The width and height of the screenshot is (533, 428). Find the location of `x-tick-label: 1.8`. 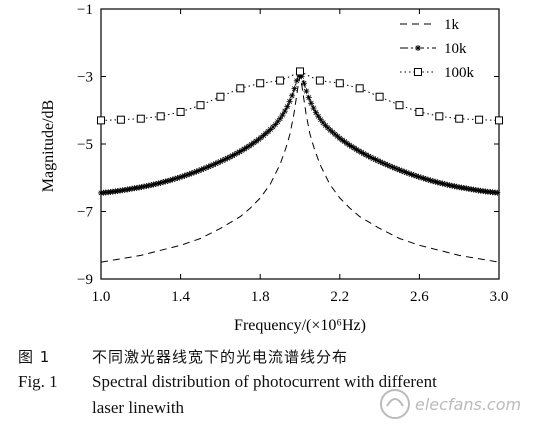

x-tick-label: 1.8 is located at coordinates (260, 297).